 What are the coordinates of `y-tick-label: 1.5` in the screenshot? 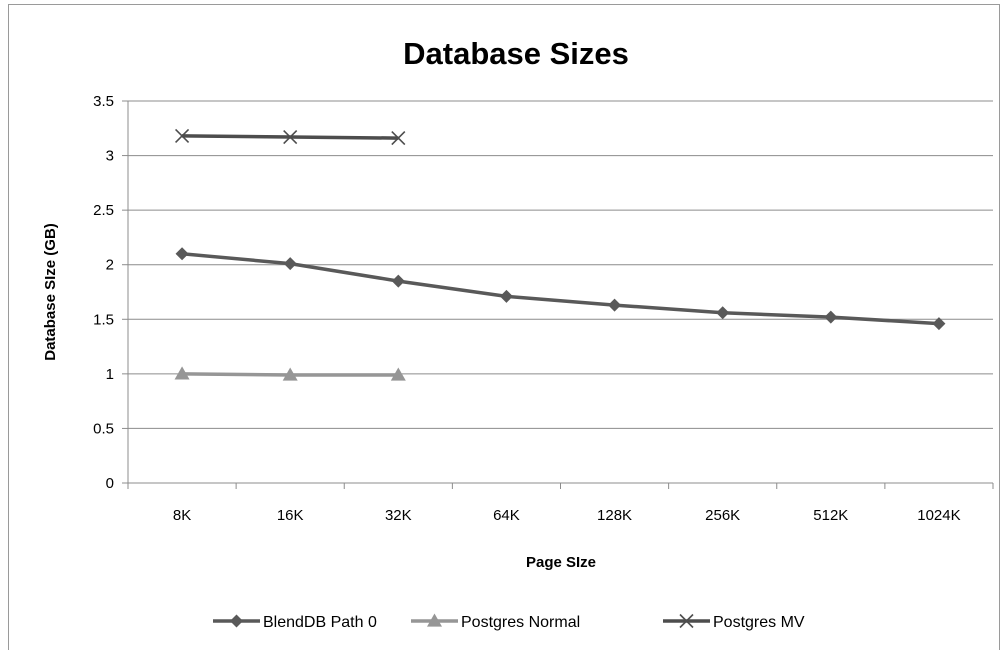 It's located at (103, 319).